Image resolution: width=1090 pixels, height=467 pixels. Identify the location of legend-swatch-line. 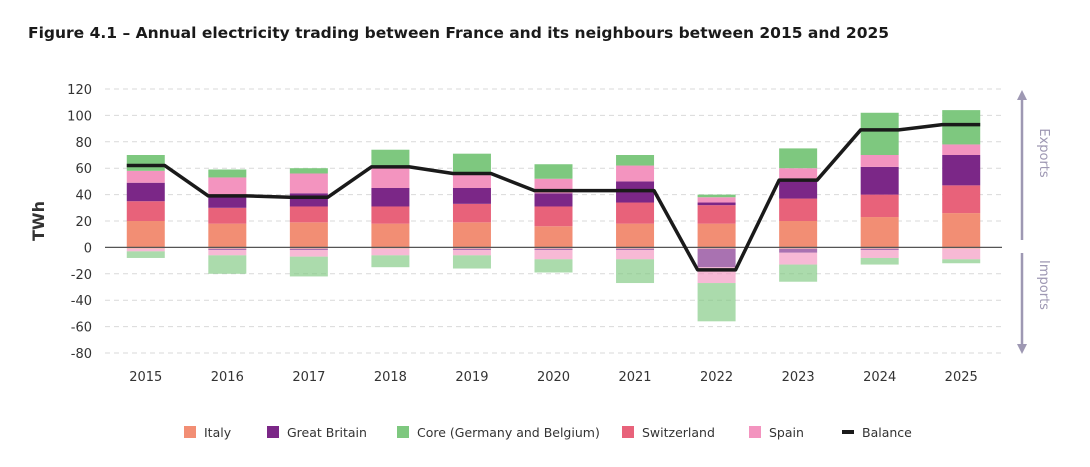
(848, 432).